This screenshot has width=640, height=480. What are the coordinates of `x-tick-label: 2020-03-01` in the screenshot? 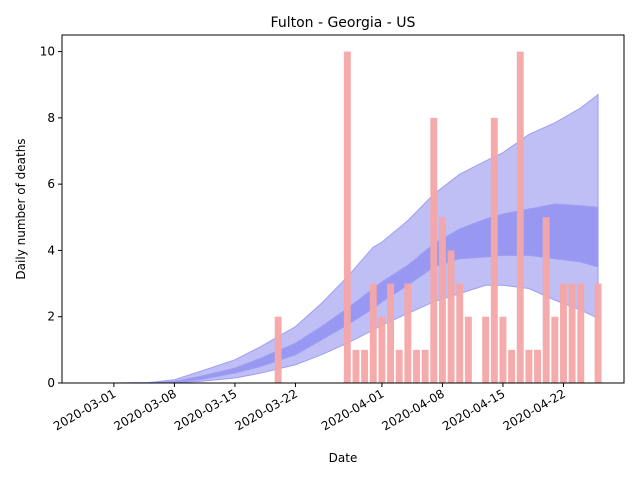 It's located at (84, 409).